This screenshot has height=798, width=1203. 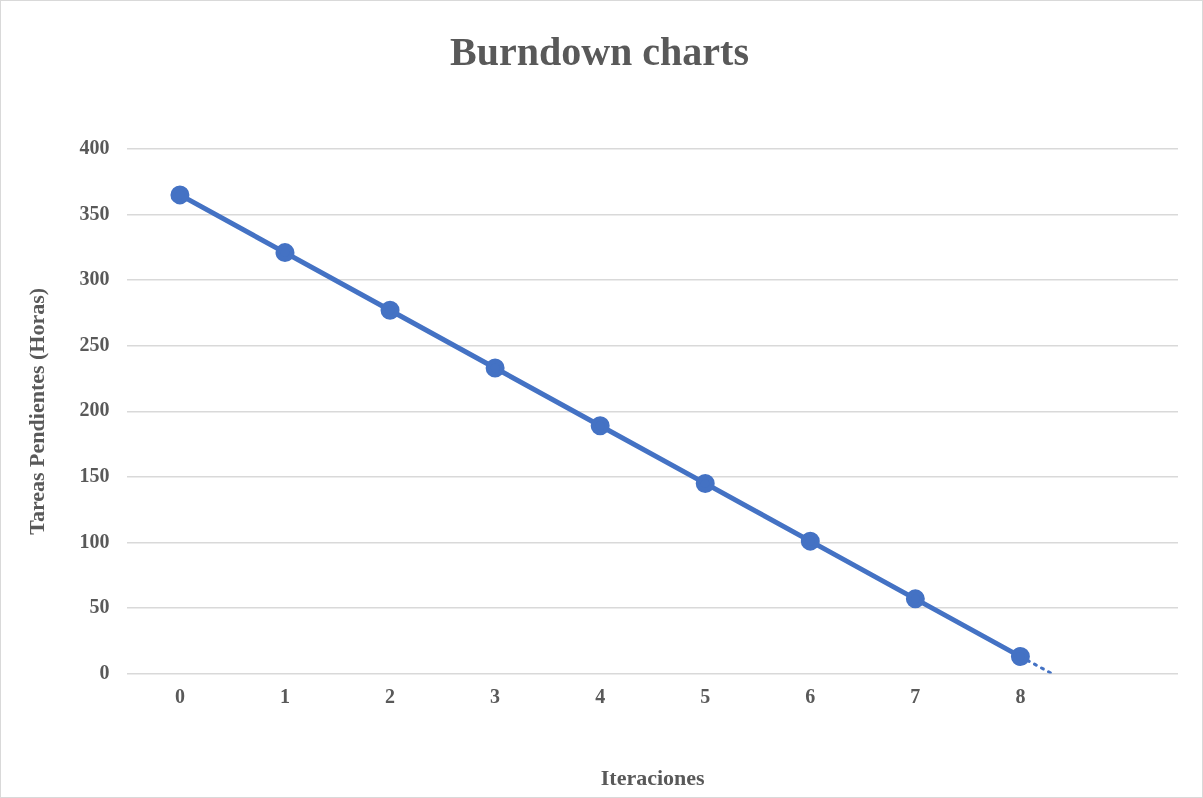 What do you see at coordinates (94, 475) in the screenshot?
I see `y-tick-label: 150` at bounding box center [94, 475].